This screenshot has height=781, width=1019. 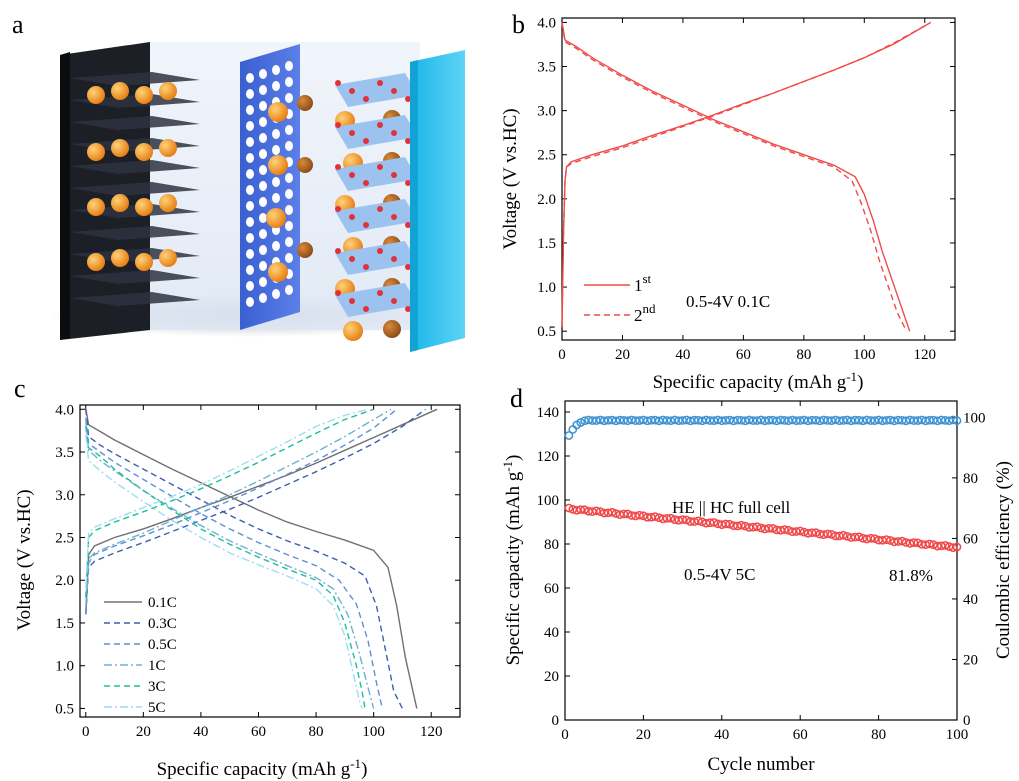 What do you see at coordinates (970, 539) in the screenshot?
I see `y2-tick-label: 60` at bounding box center [970, 539].